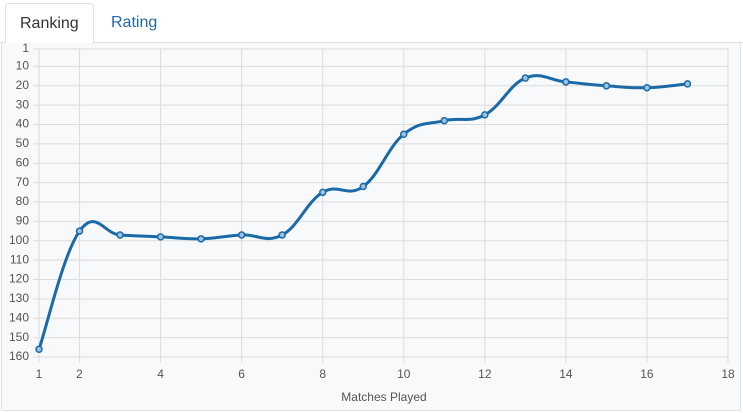 The image size is (743, 413). What do you see at coordinates (25, 48) in the screenshot?
I see `y-tick-label: 1` at bounding box center [25, 48].